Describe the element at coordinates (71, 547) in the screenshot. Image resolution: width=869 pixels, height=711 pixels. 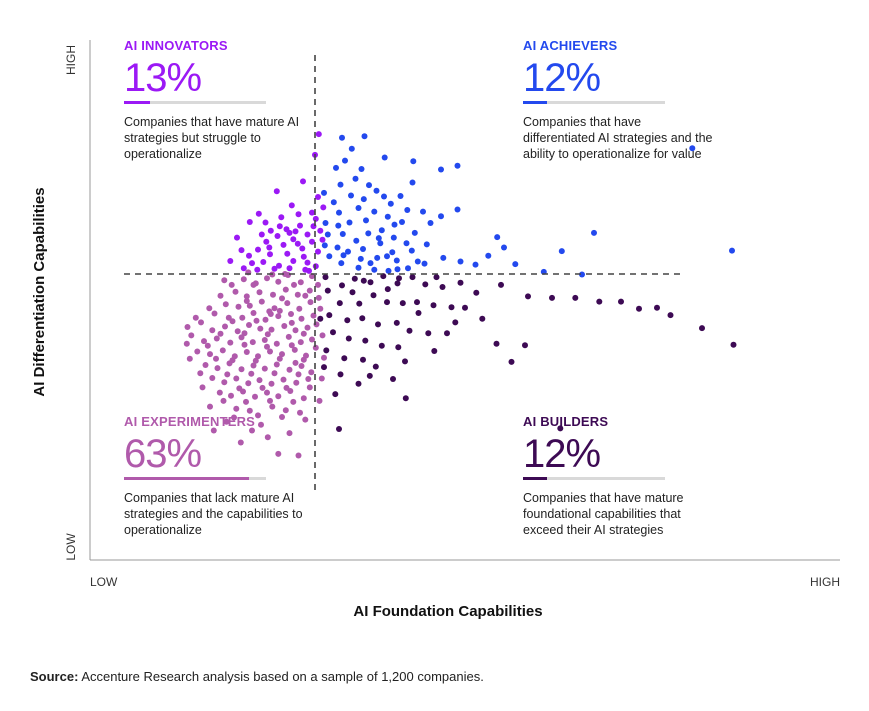
I see `y-tick-low: LOW` at that location.